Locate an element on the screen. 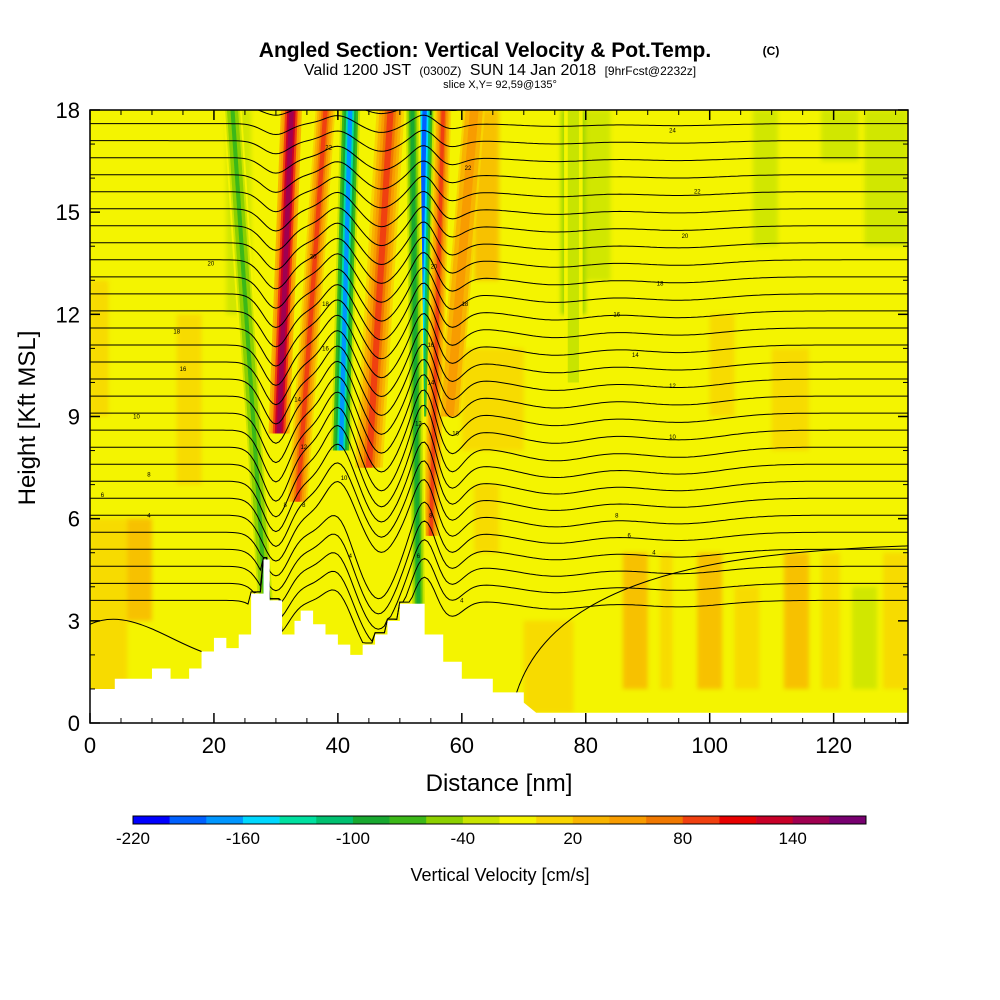 The height and width of the screenshot is (1000, 1000). contour-label: 6 is located at coordinates (103, 496).